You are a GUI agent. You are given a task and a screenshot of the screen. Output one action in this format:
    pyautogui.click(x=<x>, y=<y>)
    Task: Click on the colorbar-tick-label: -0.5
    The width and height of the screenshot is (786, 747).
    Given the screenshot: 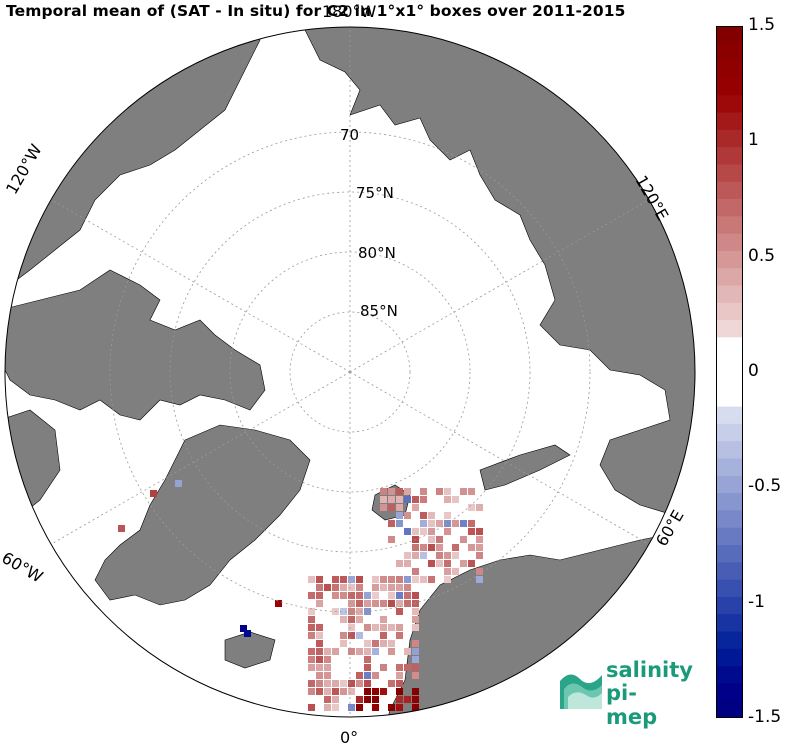 What is the action you would take?
    pyautogui.click(x=765, y=486)
    